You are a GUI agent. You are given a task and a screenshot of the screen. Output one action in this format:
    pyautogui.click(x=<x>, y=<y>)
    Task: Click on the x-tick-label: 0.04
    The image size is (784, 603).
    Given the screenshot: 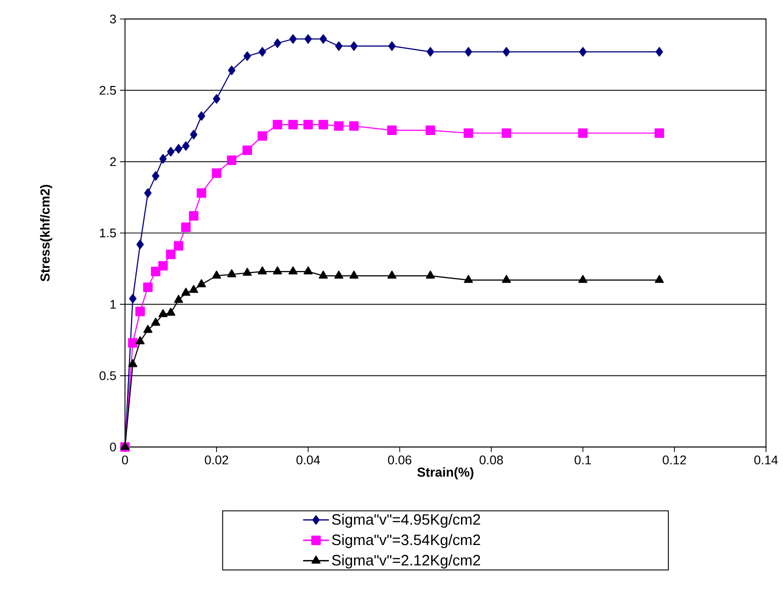 What is the action you would take?
    pyautogui.click(x=308, y=460)
    